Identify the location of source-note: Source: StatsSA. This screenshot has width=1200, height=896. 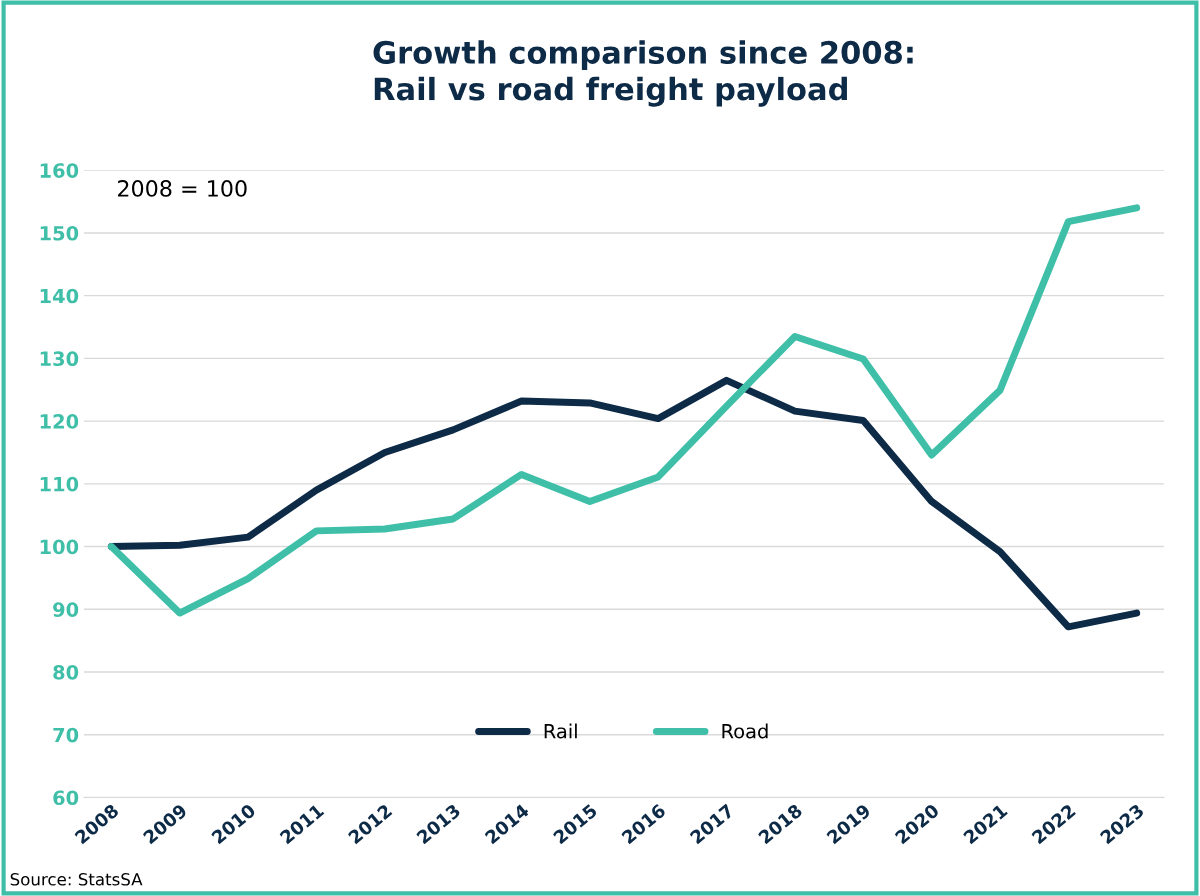
(76, 879).